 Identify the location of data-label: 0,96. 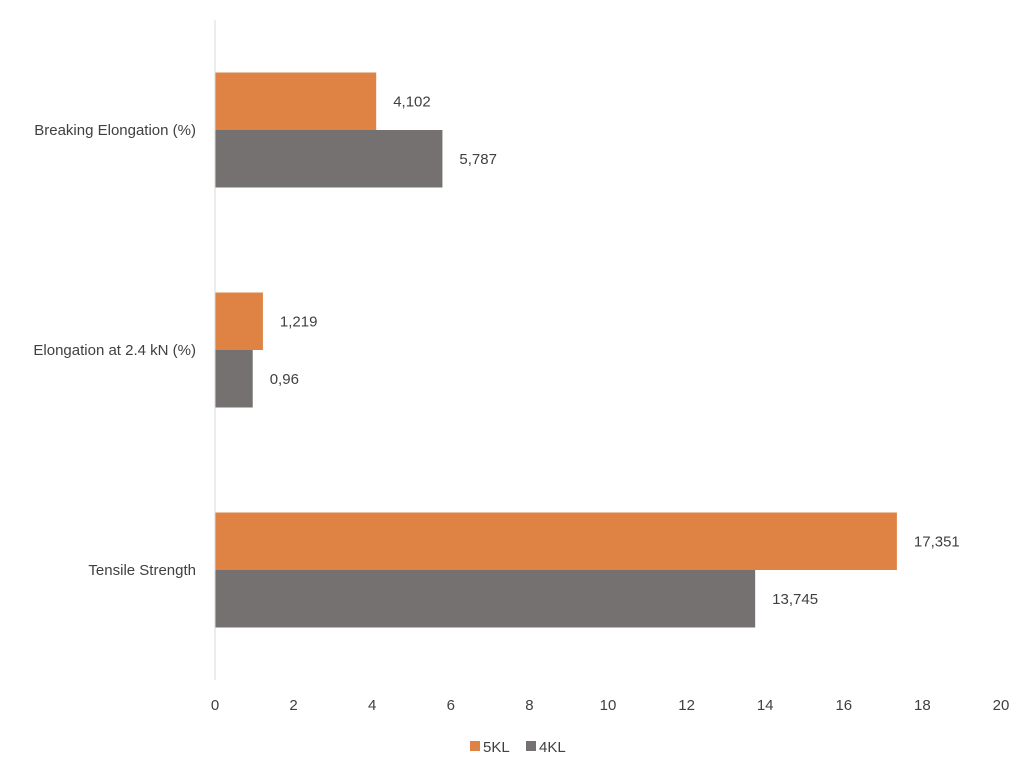
(284, 379).